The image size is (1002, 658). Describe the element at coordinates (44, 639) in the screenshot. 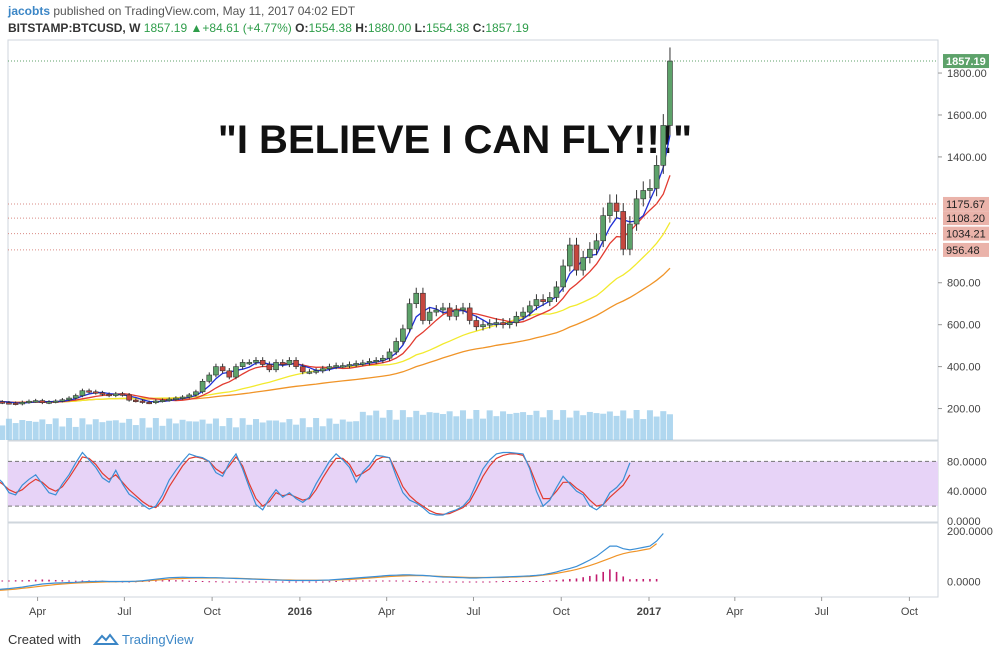

I see `created-with-label: Created with` at that location.